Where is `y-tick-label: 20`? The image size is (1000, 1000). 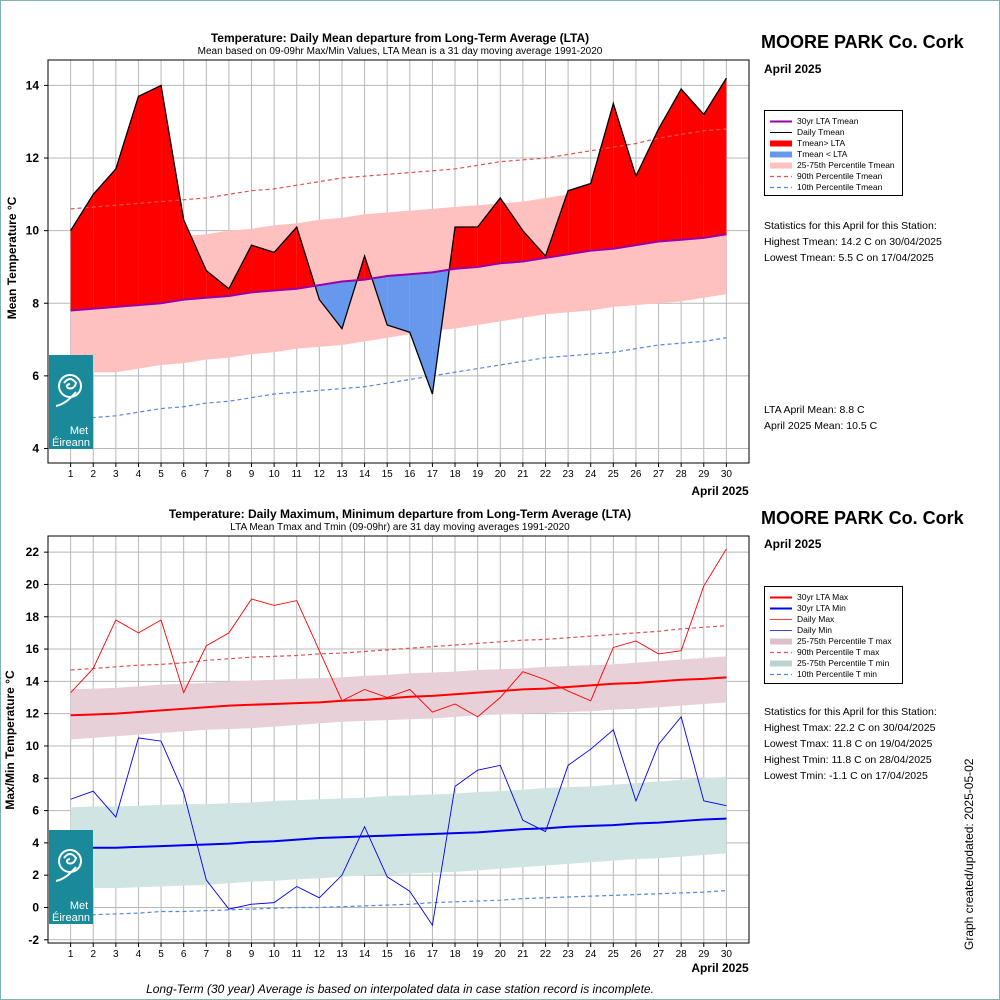
y-tick-label: 20 is located at coordinates (33, 584).